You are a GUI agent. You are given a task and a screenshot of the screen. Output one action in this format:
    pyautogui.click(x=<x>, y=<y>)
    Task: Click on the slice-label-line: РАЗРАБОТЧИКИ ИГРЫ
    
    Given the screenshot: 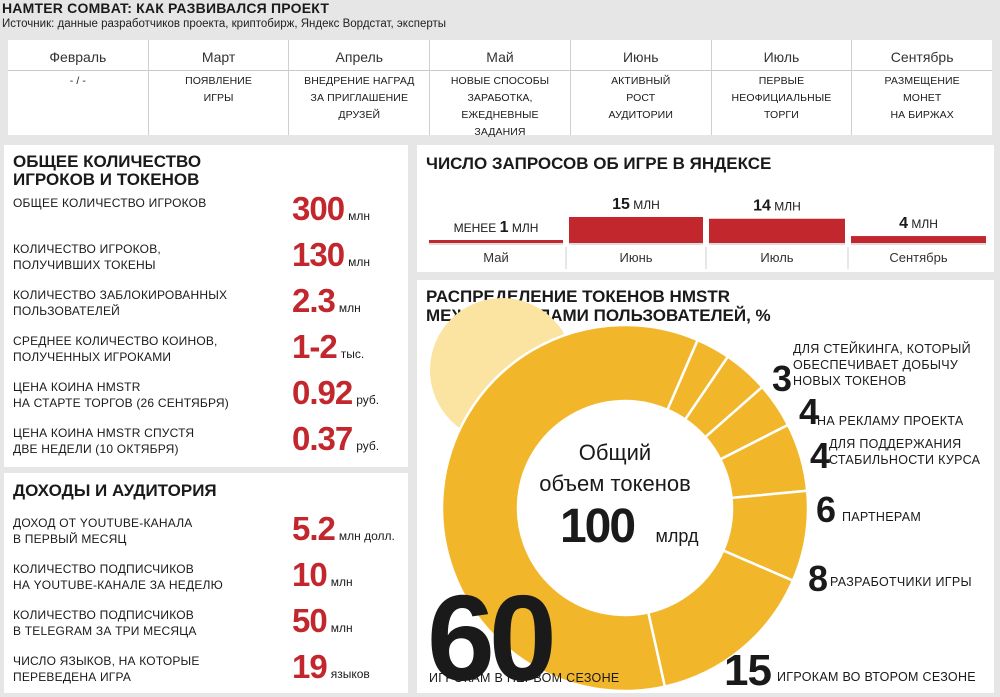 What is the action you would take?
    pyautogui.click(x=901, y=582)
    